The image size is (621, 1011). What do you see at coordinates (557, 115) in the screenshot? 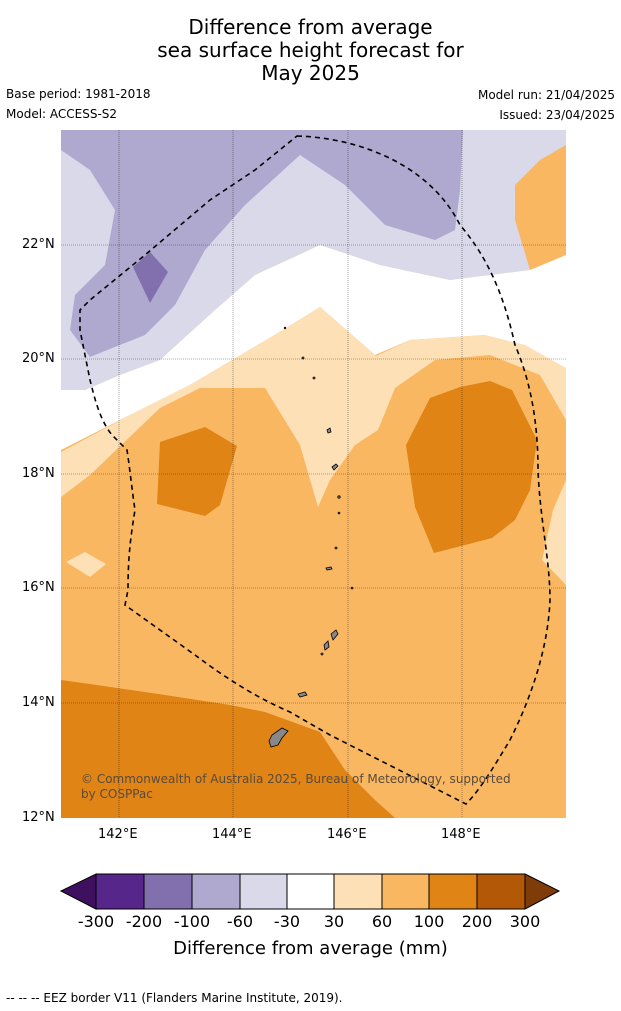
I see `issued-date: Issued: 23/04/2025` at bounding box center [557, 115].